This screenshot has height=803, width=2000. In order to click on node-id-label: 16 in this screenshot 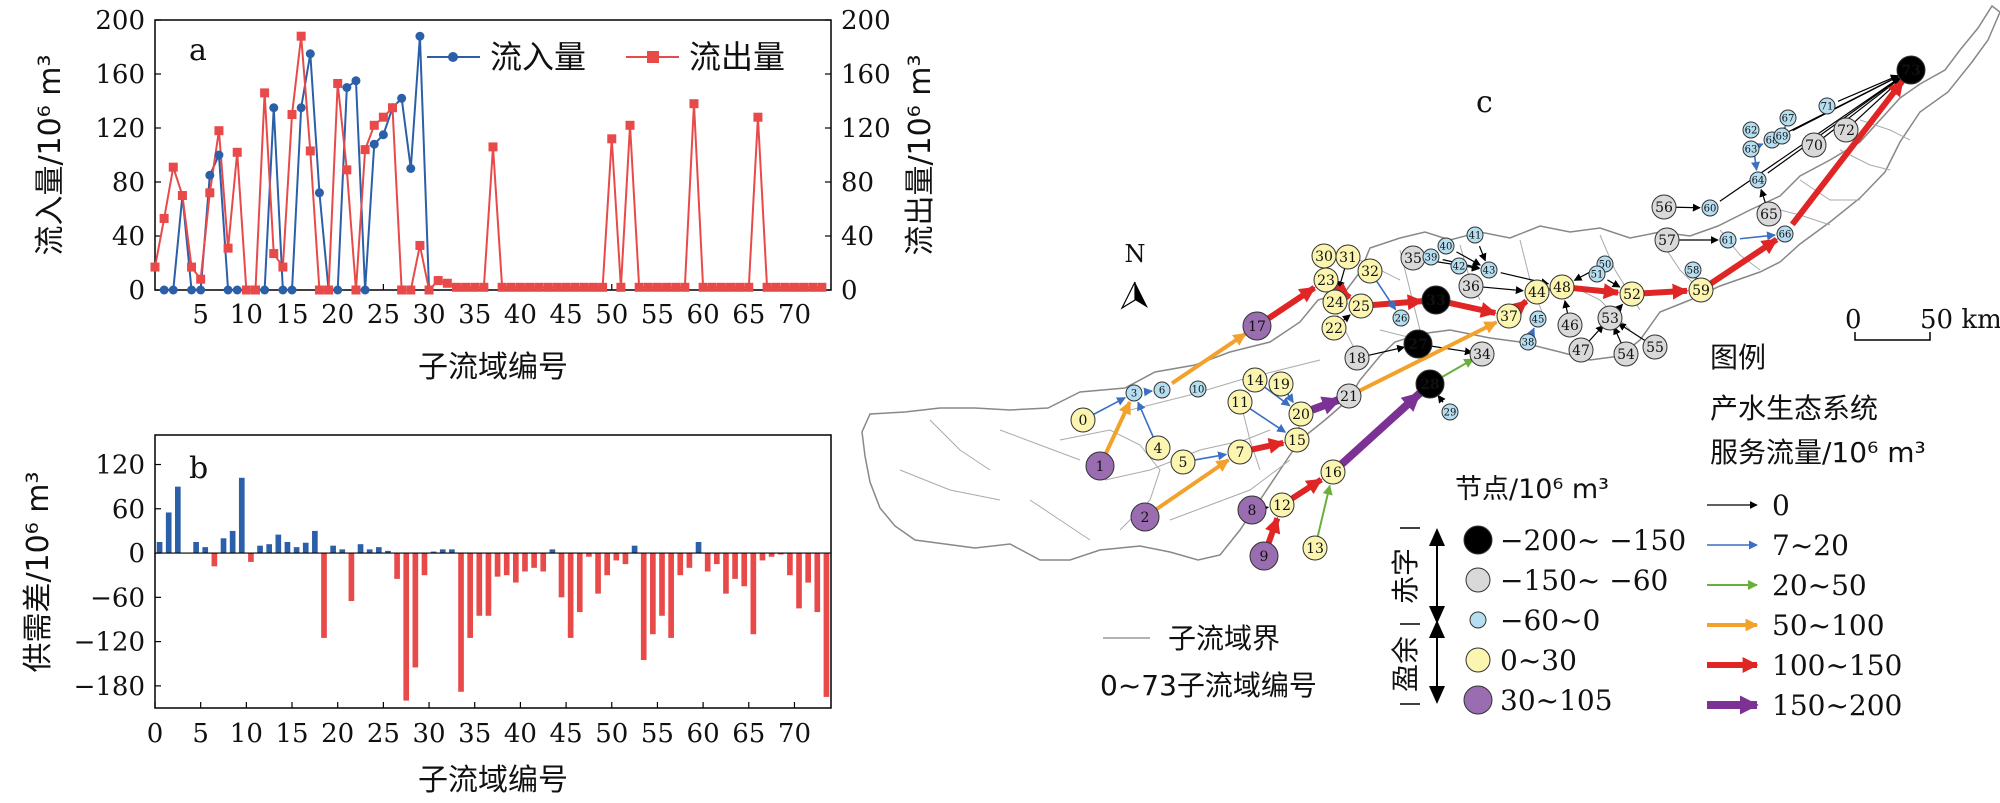, I will do `click(1333, 473)`.